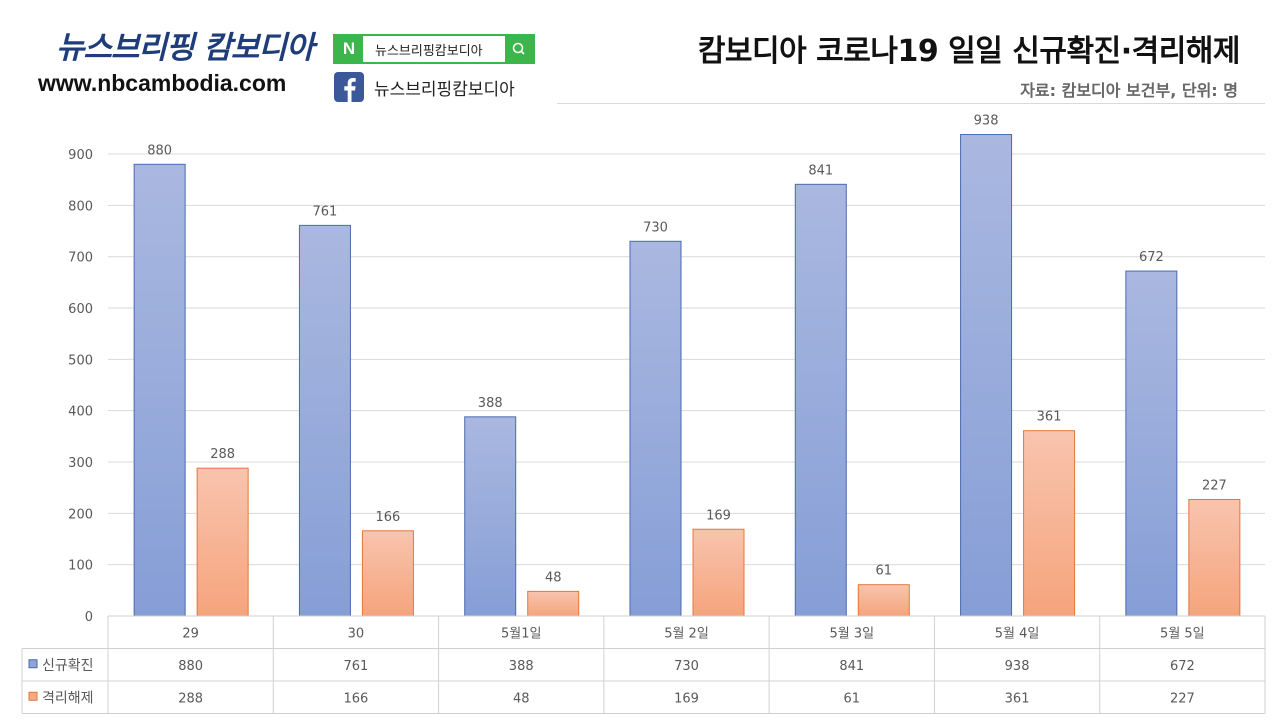 The height and width of the screenshot is (720, 1280). I want to click on y-tick-label: 100, so click(80, 566).